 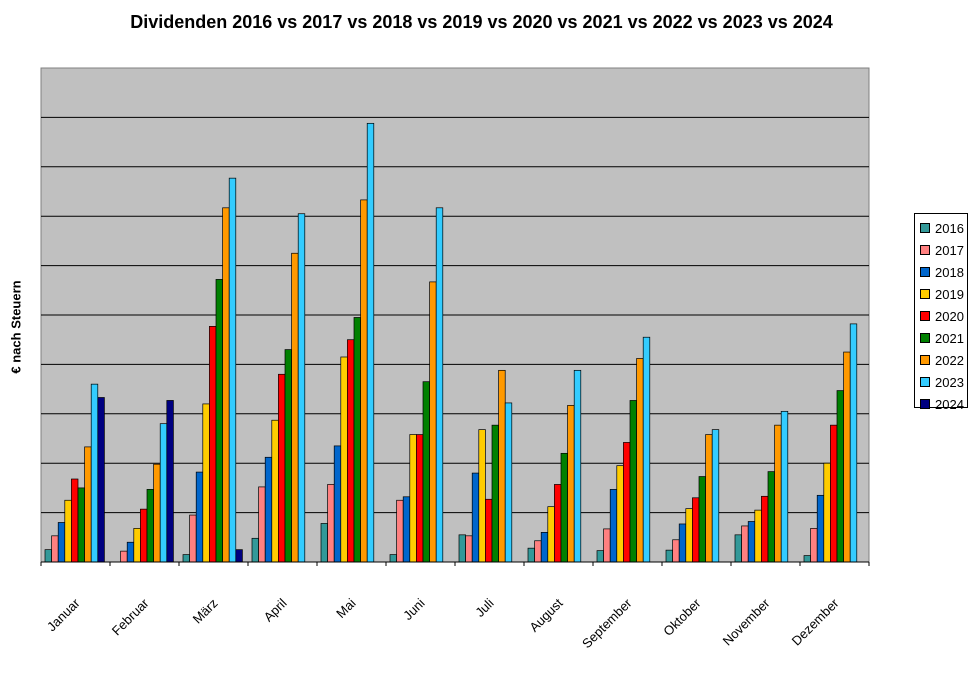 I want to click on x-tick-label: Dezember, so click(x=815, y=621).